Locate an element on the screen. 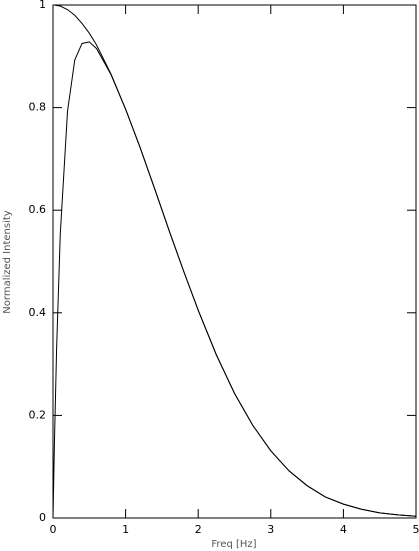  x-tick-label: 0 is located at coordinates (53, 529).